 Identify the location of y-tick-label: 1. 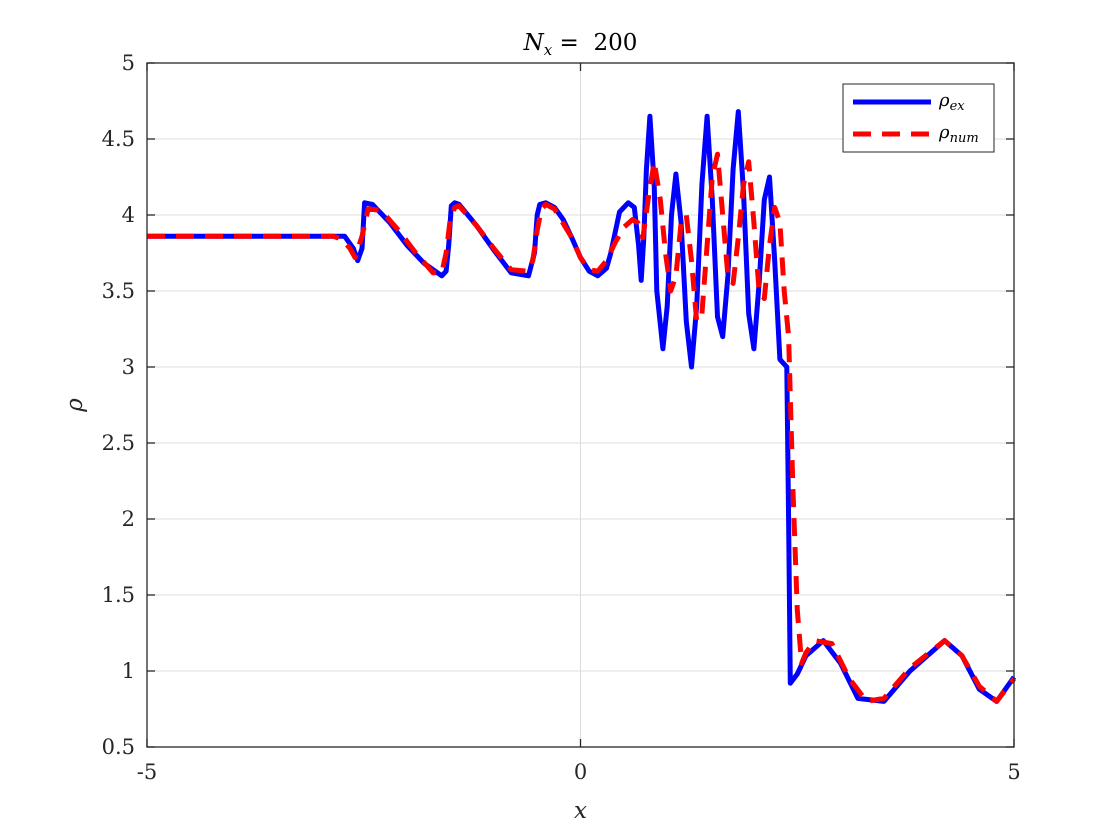
(128, 671).